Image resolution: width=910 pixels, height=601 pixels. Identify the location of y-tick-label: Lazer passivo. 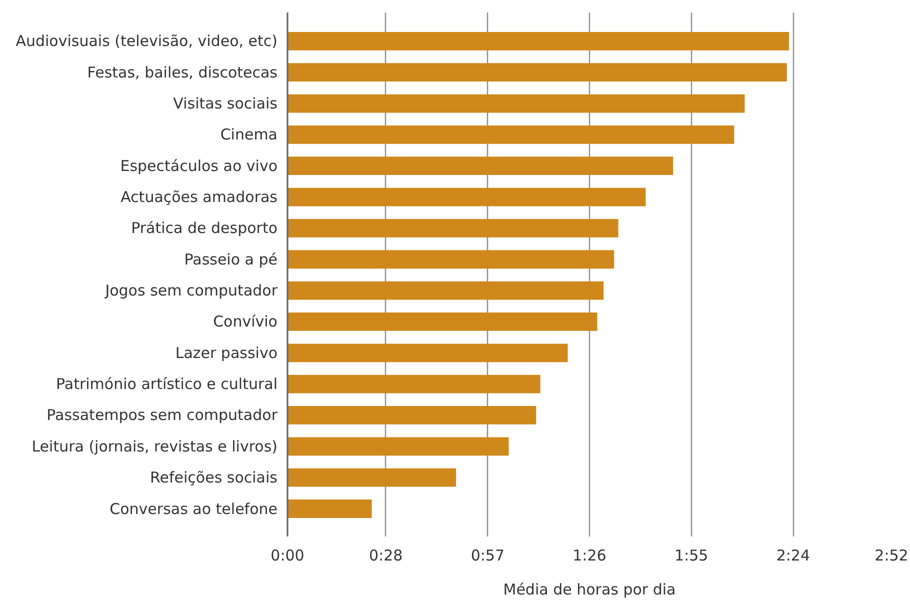
(226, 353).